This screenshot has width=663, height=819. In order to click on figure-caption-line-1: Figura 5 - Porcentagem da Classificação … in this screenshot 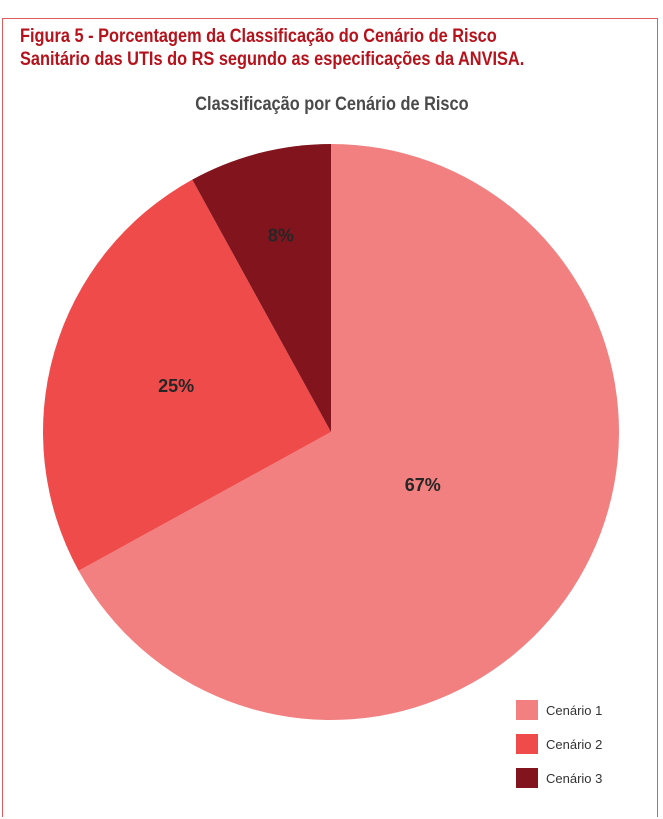, I will do `click(258, 36)`.